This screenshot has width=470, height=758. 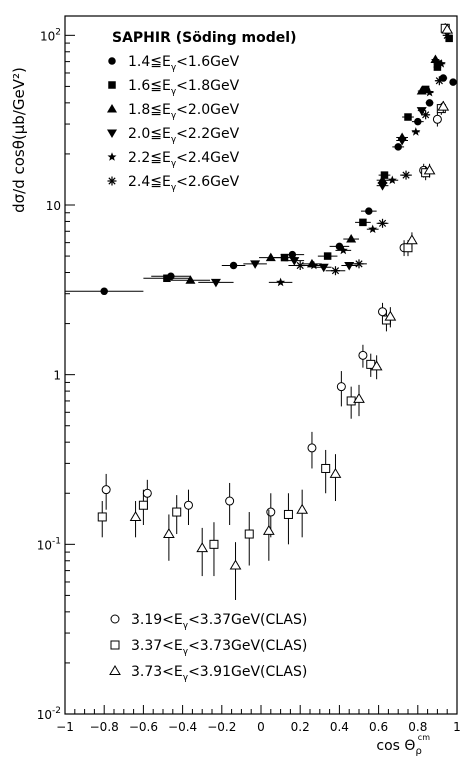 I want to click on x-tick-label: 0.8, so click(x=417, y=727).